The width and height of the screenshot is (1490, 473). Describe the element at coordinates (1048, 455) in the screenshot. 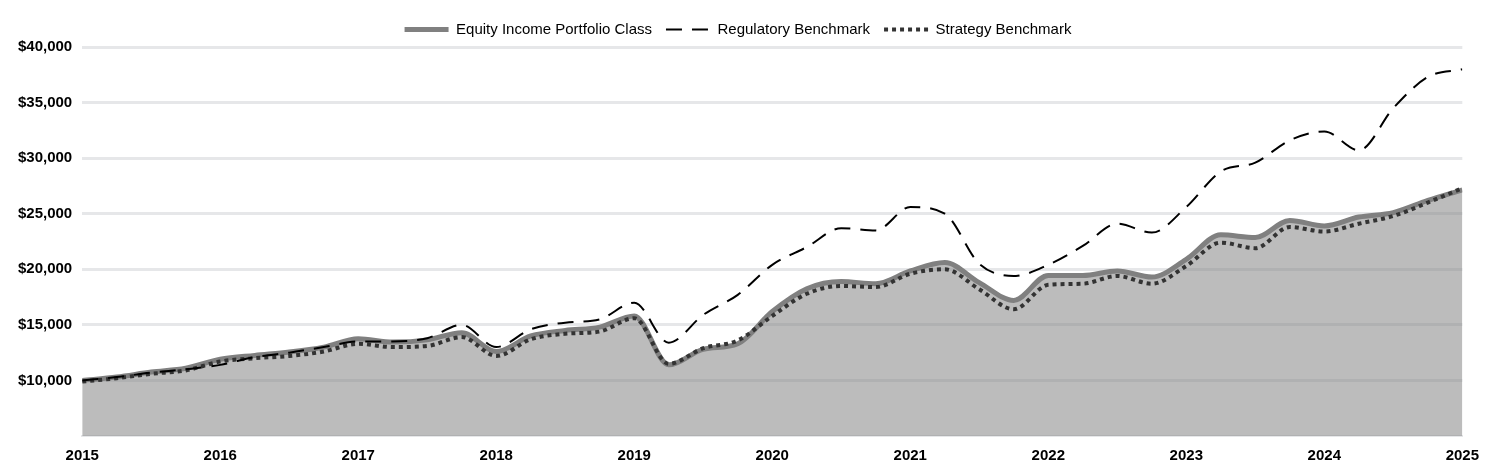

I see `x-tick-label: 2022` at that location.